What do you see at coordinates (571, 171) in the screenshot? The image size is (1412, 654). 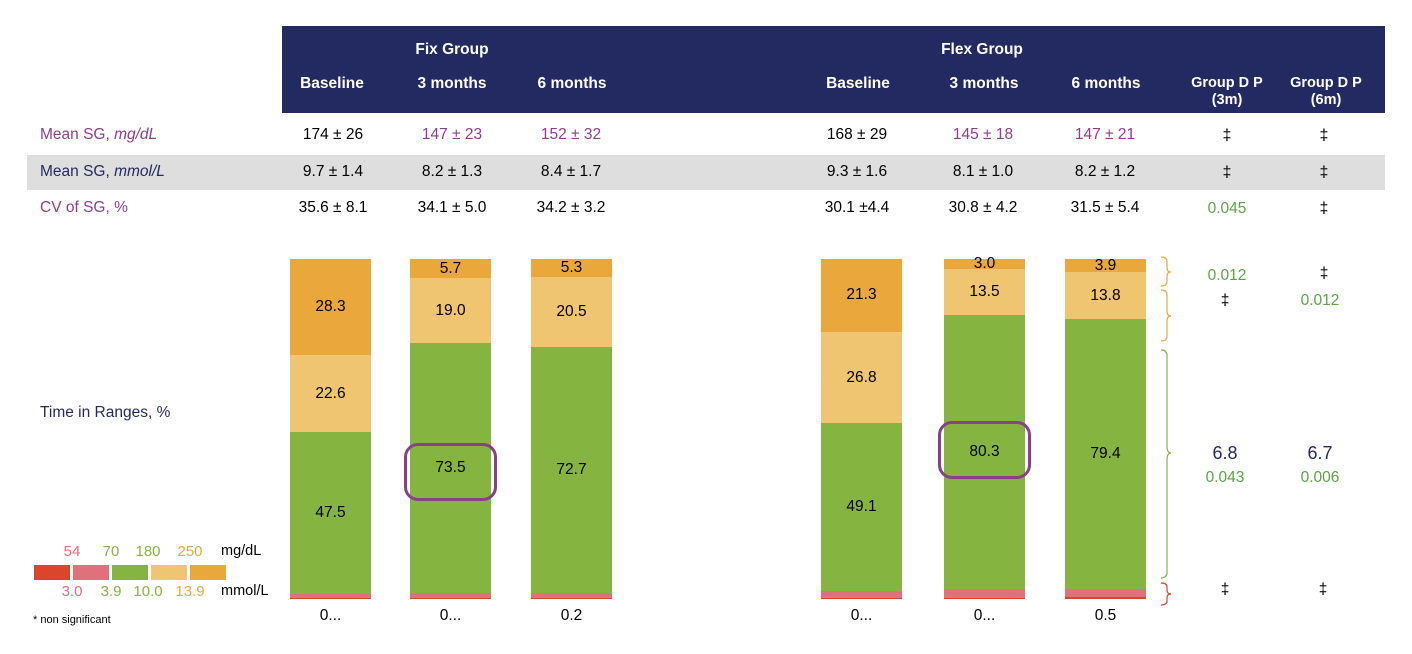 I see `table-cell: 8.4 ± 1.7` at bounding box center [571, 171].